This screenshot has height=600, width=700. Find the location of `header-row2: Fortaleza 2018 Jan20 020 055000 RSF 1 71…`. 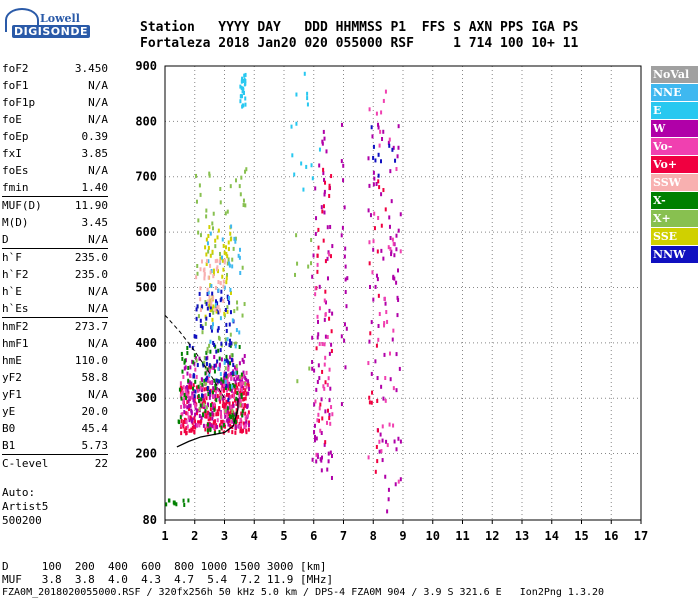

header-row2: Fortaleza 2018 Jan20 020 055000 RSF 1 71… is located at coordinates (359, 43).